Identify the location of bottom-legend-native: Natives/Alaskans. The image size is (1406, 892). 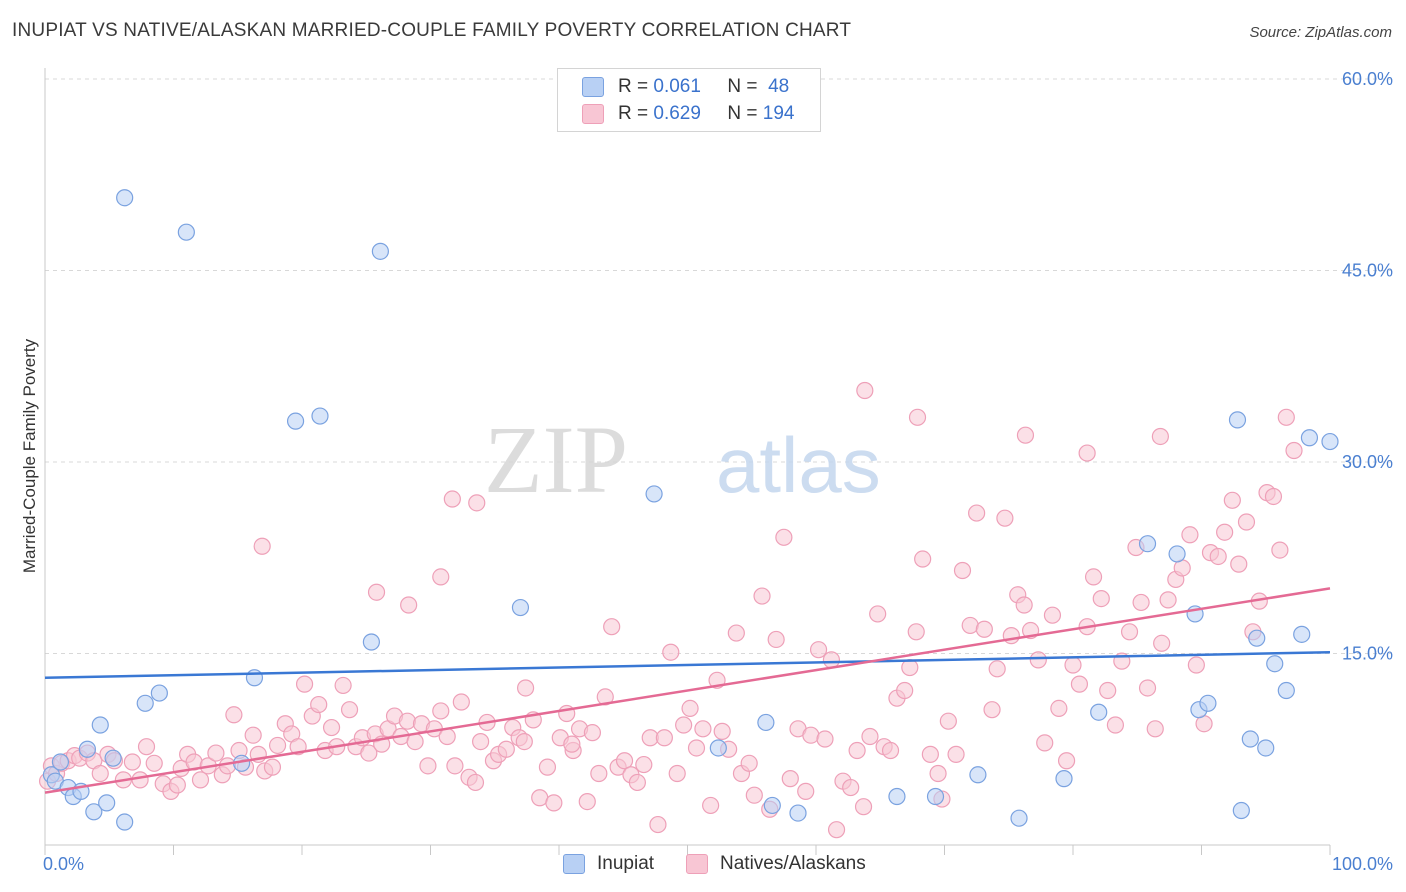
(776, 864).